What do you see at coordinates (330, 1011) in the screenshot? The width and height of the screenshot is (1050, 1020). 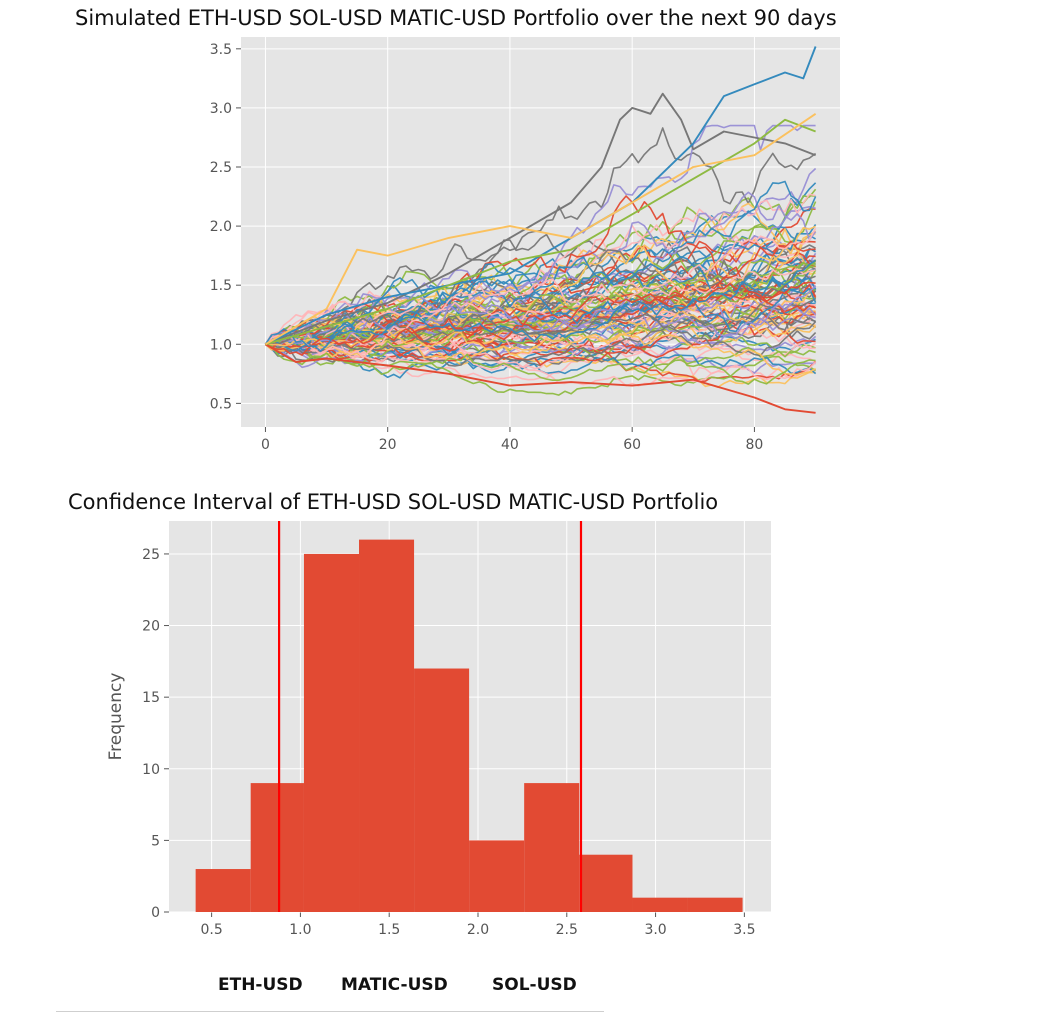 I see `table-divider` at bounding box center [330, 1011].